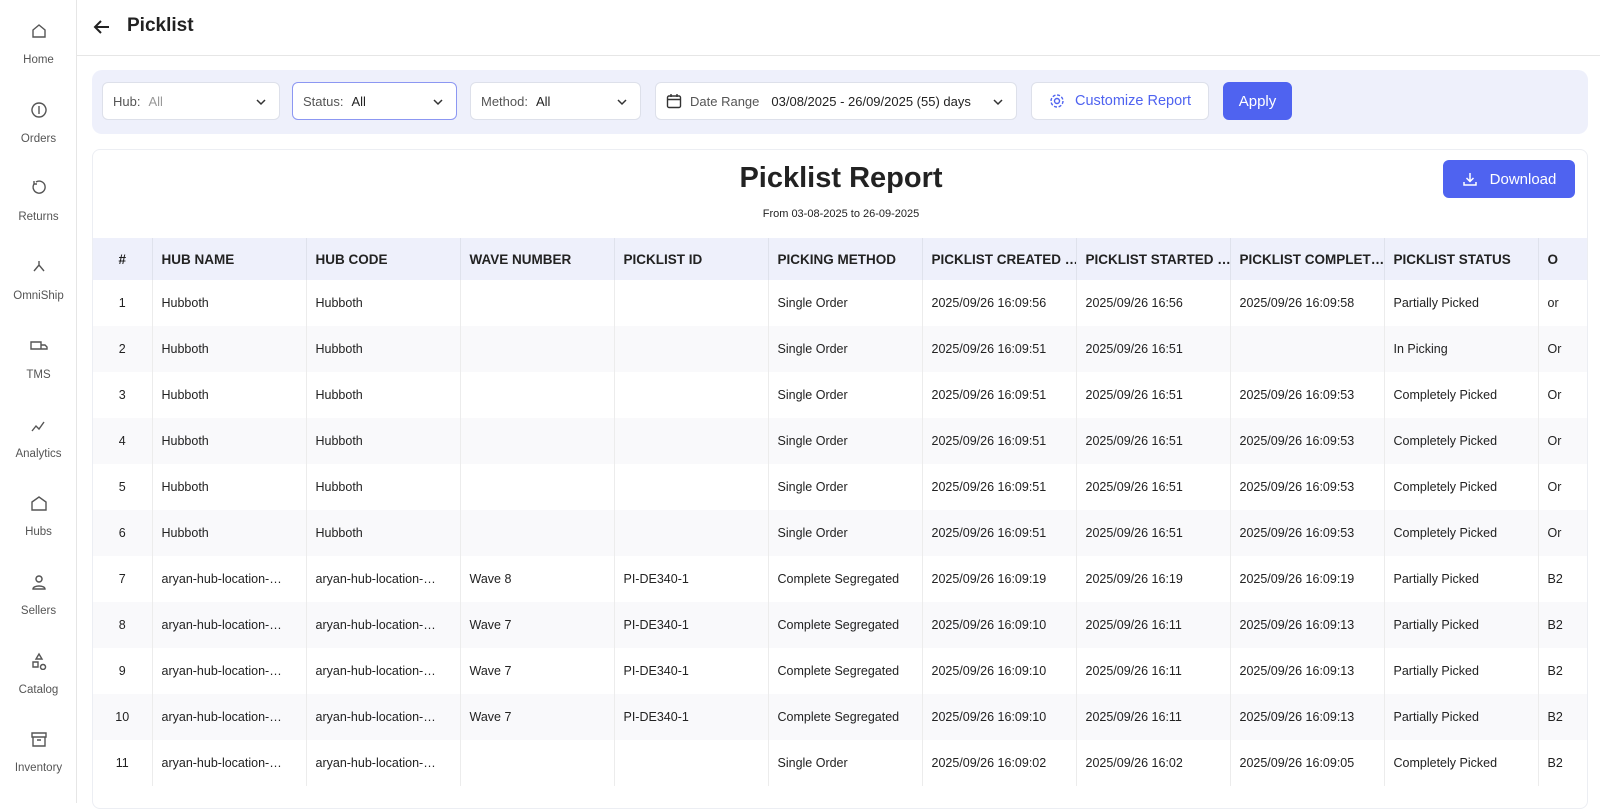 The width and height of the screenshot is (1600, 809). What do you see at coordinates (999, 625) in the screenshot?
I see `table-cell: 2025/09/26 16:09:10` at bounding box center [999, 625].